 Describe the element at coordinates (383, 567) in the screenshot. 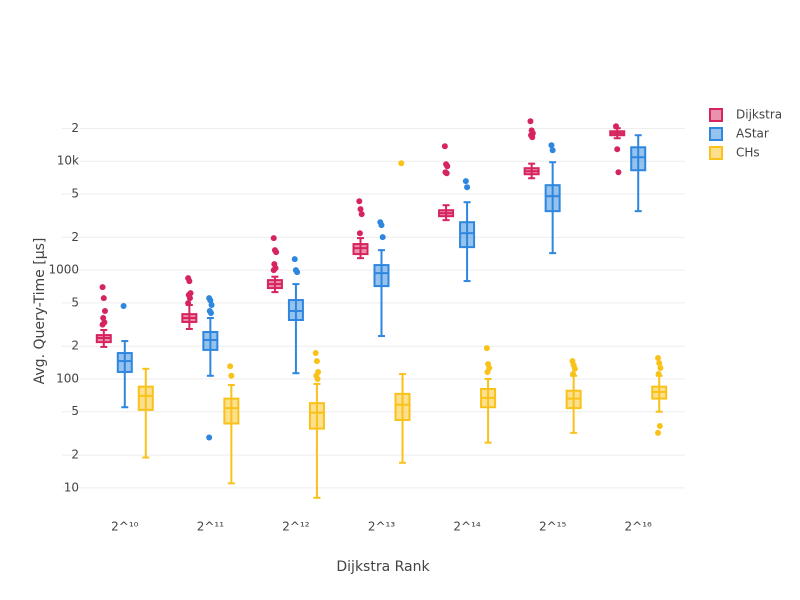

I see `x-axis-title: Dijkstra Rank` at that location.